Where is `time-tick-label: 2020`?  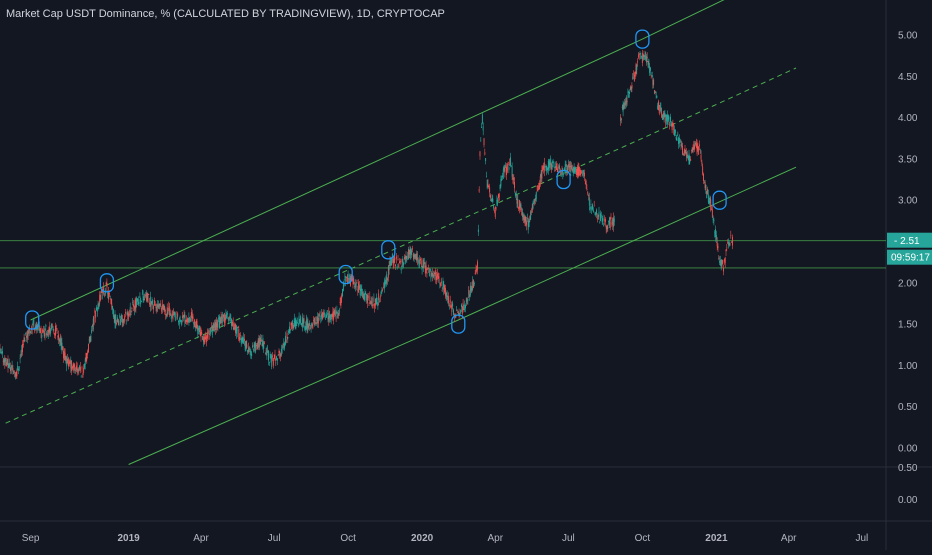
time-tick-label: 2020 is located at coordinates (422, 538).